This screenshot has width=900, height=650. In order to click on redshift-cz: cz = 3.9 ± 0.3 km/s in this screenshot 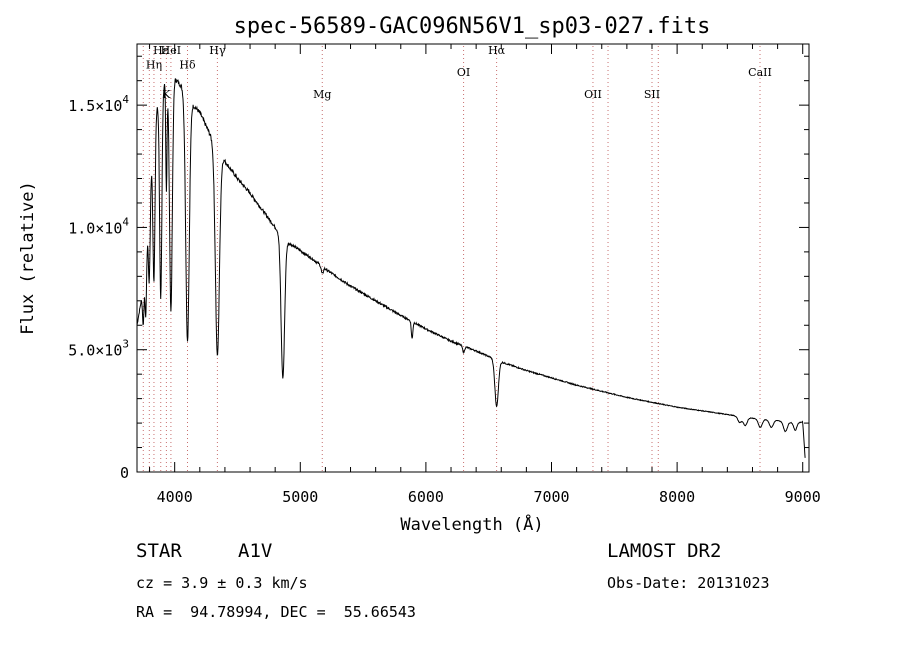, I will do `click(222, 583)`.